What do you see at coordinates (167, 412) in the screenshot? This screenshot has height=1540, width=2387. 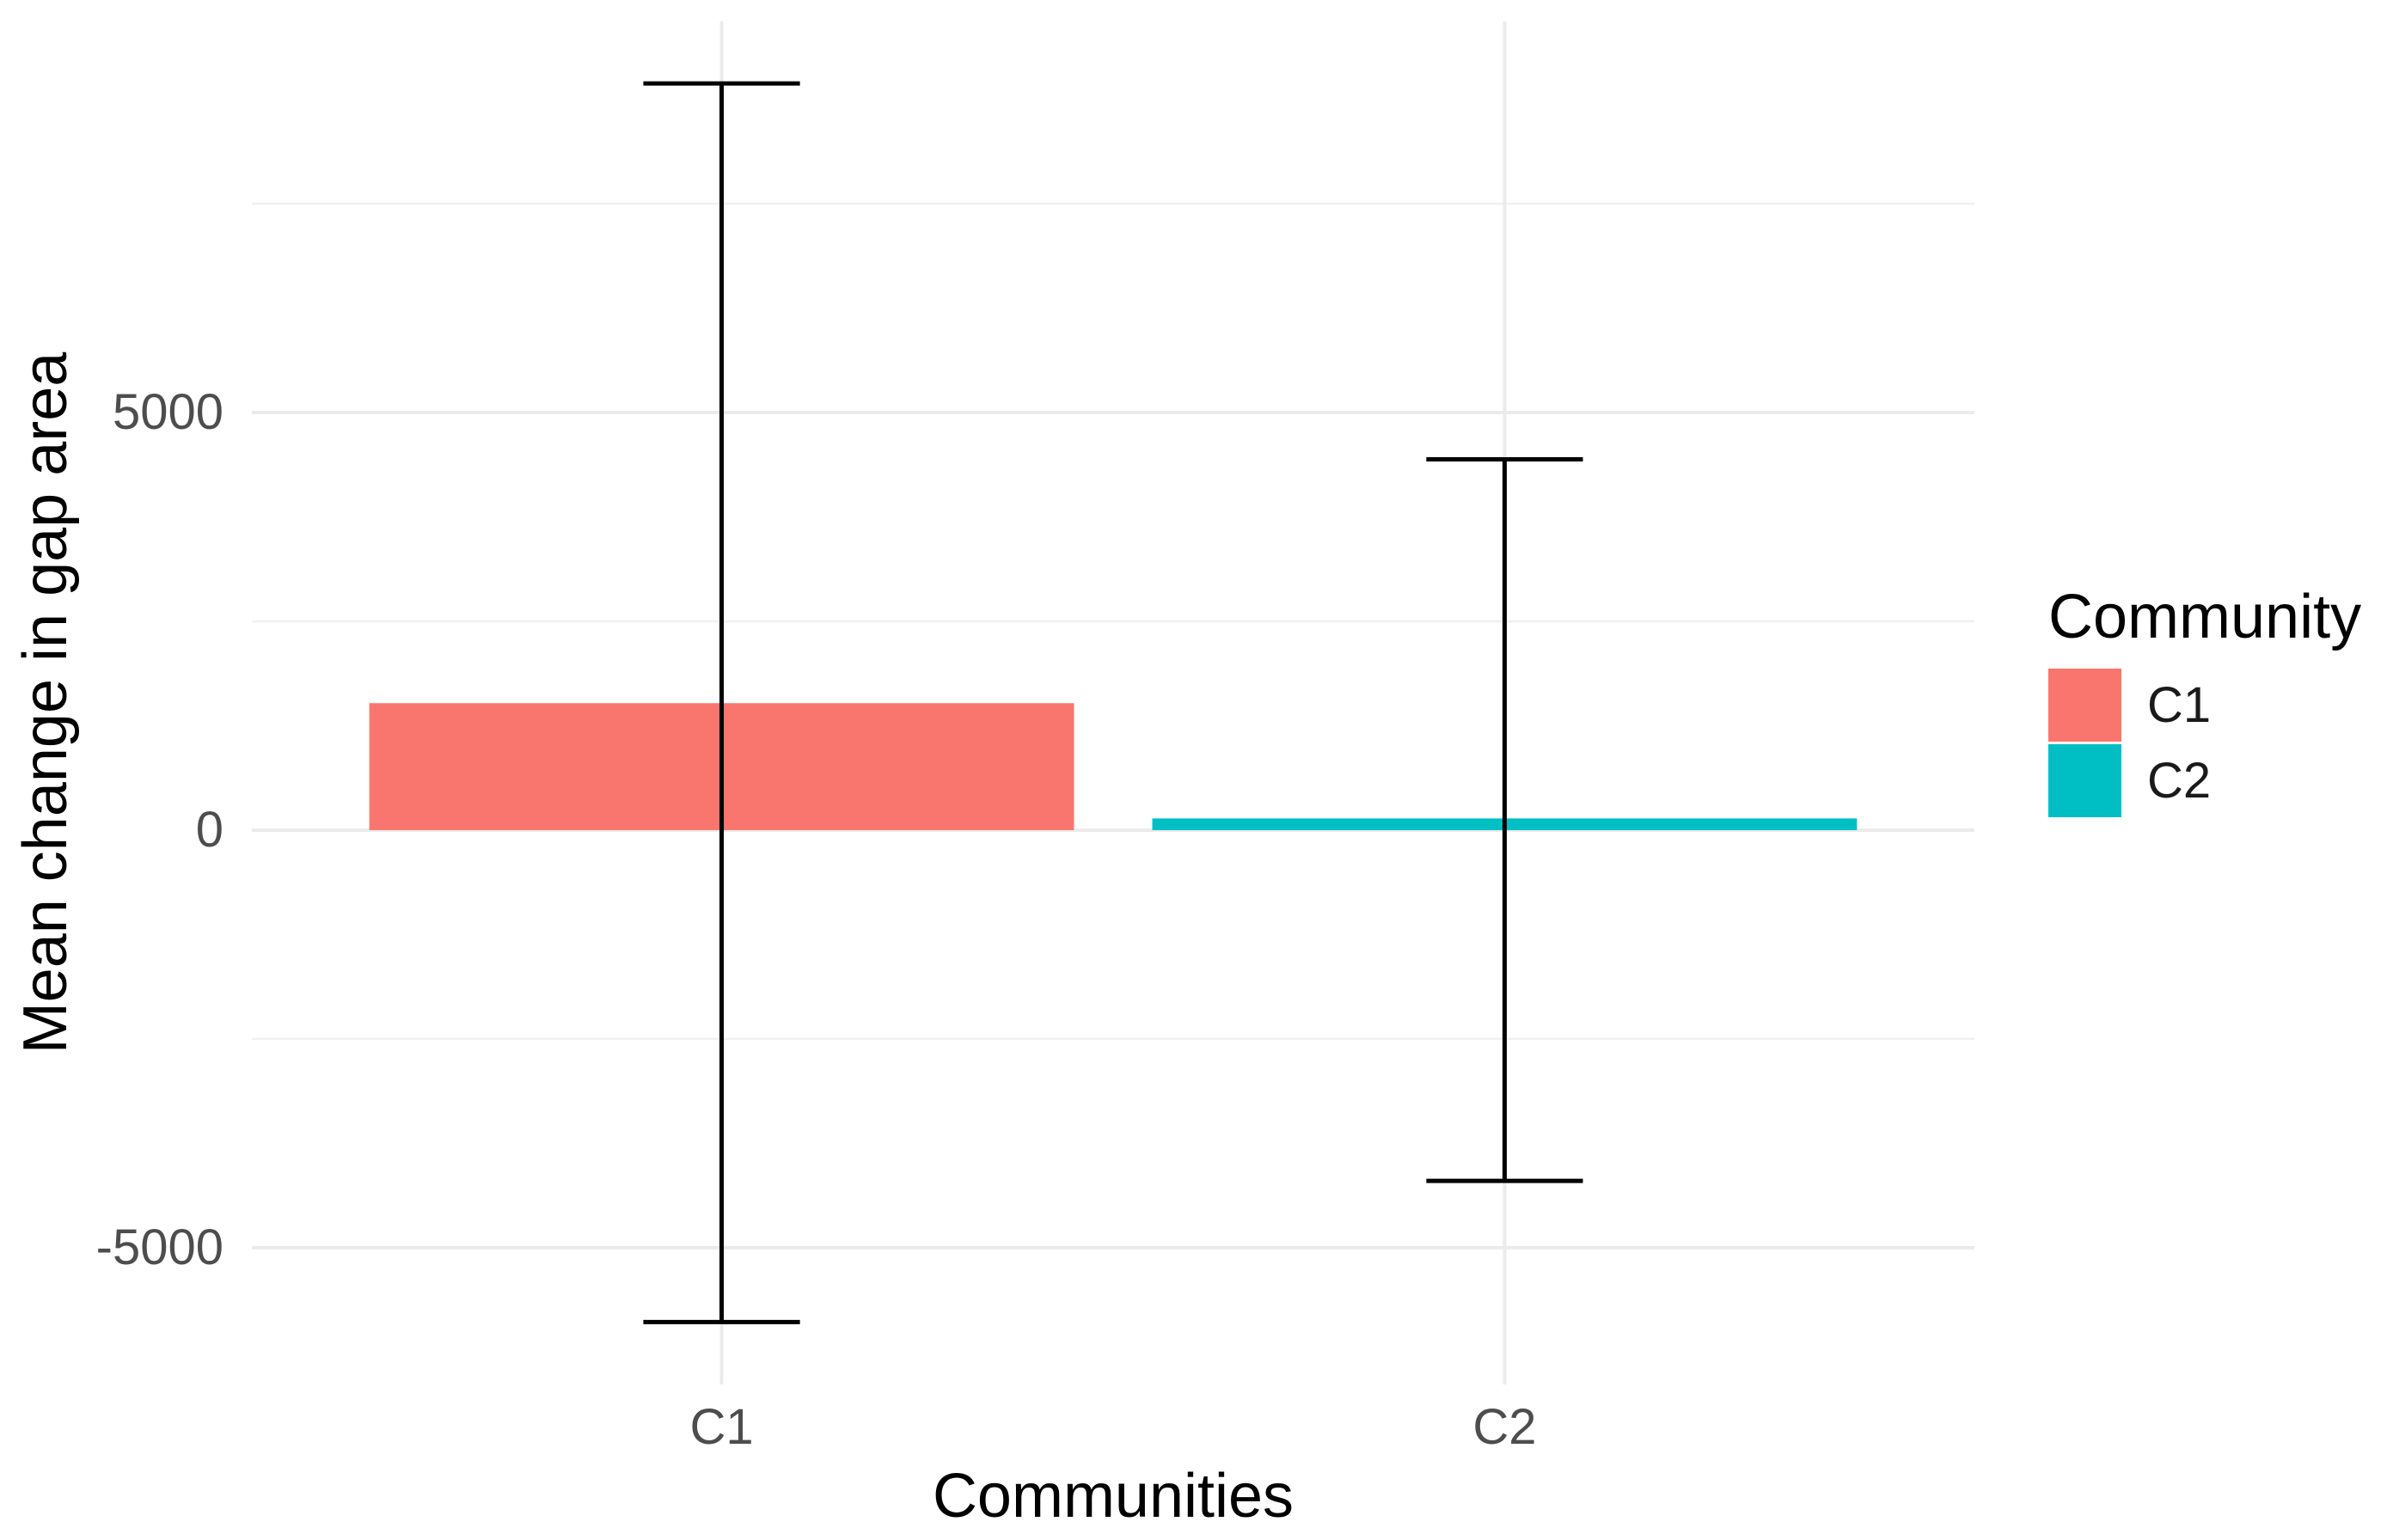 I see `y-tick-label-5000: 5000` at bounding box center [167, 412].